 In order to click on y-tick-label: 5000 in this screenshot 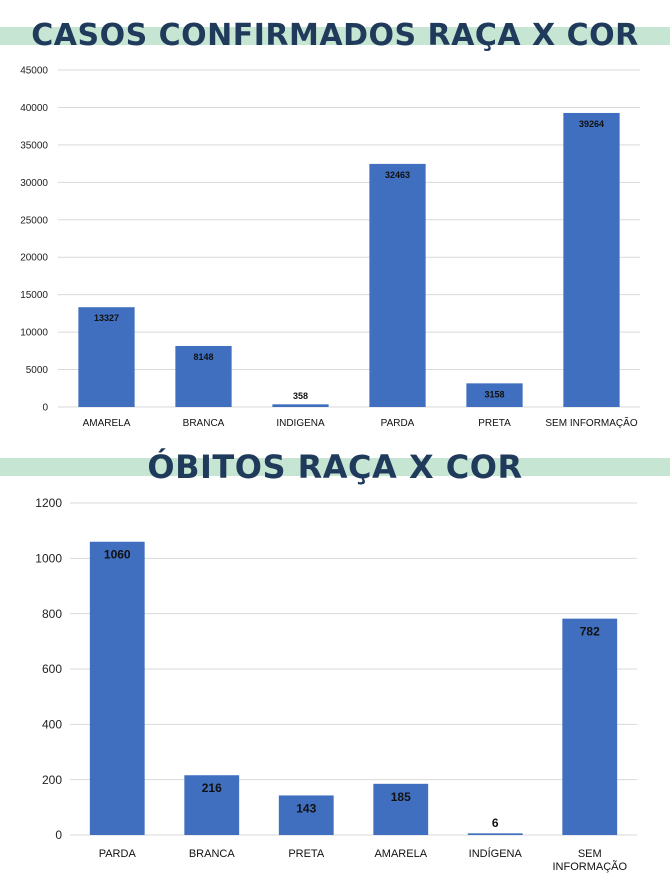, I will do `click(37, 370)`.